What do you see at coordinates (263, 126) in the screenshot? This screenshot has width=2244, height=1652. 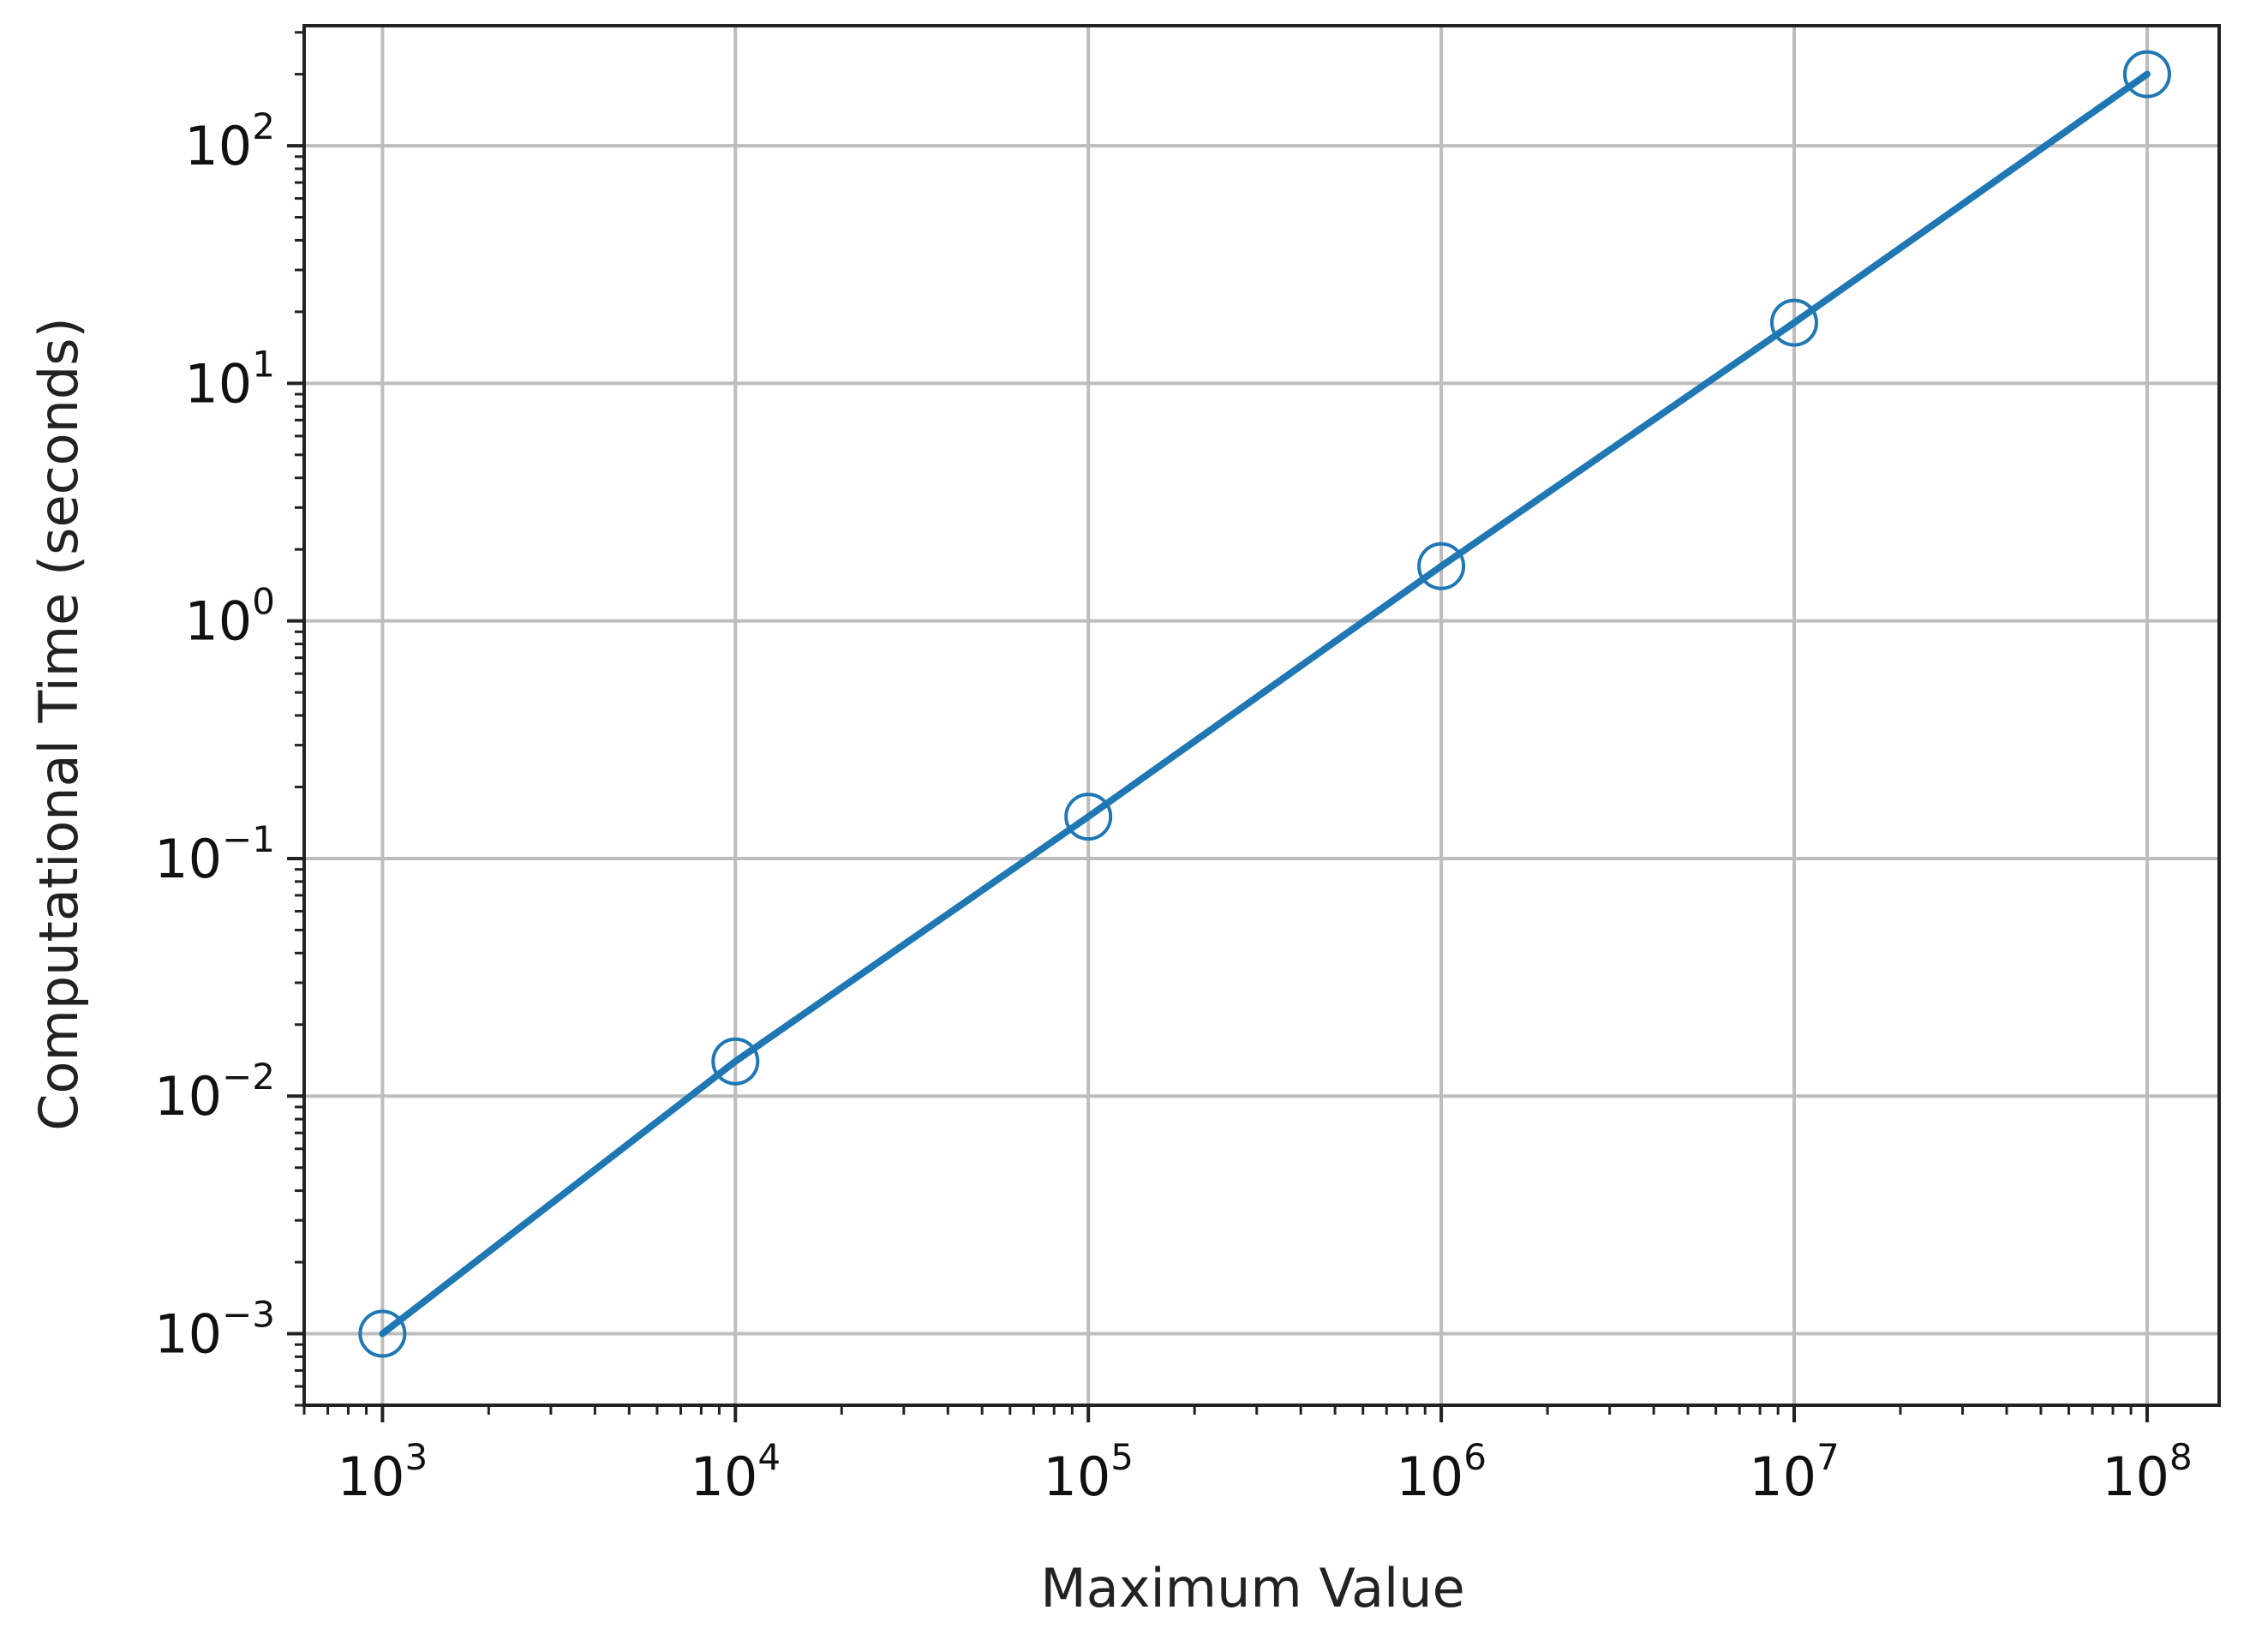 I see `y-tick-exponent: 2` at bounding box center [263, 126].